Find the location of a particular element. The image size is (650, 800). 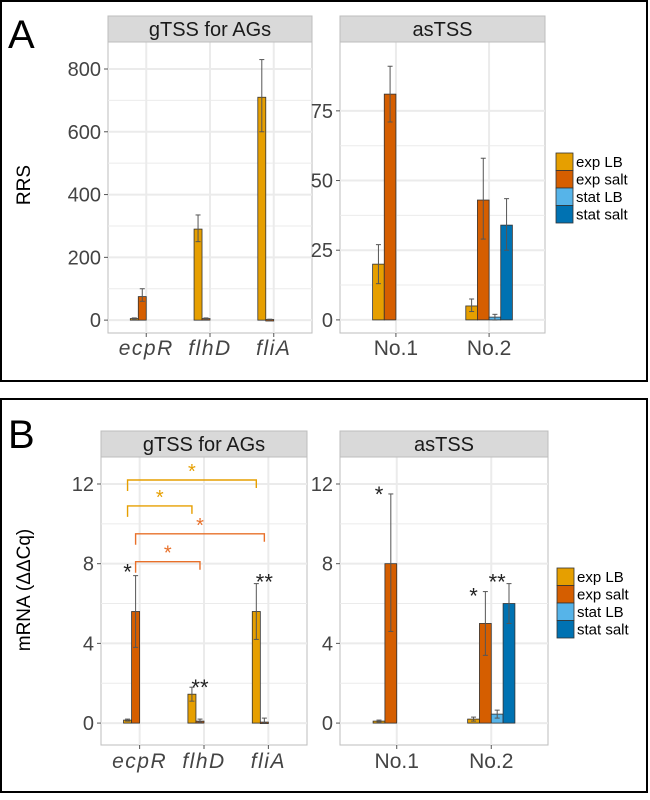

y-tick-label: 25 is located at coordinates (322, 251).